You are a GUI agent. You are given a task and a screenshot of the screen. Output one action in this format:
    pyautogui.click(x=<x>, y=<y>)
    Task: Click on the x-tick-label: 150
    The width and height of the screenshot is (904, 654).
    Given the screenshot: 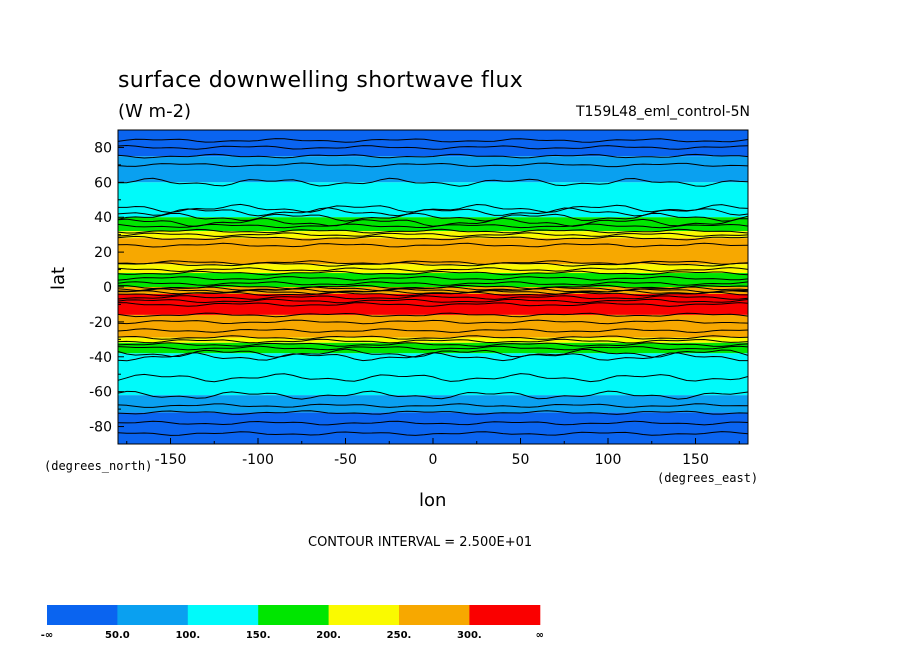 What is the action you would take?
    pyautogui.click(x=695, y=460)
    